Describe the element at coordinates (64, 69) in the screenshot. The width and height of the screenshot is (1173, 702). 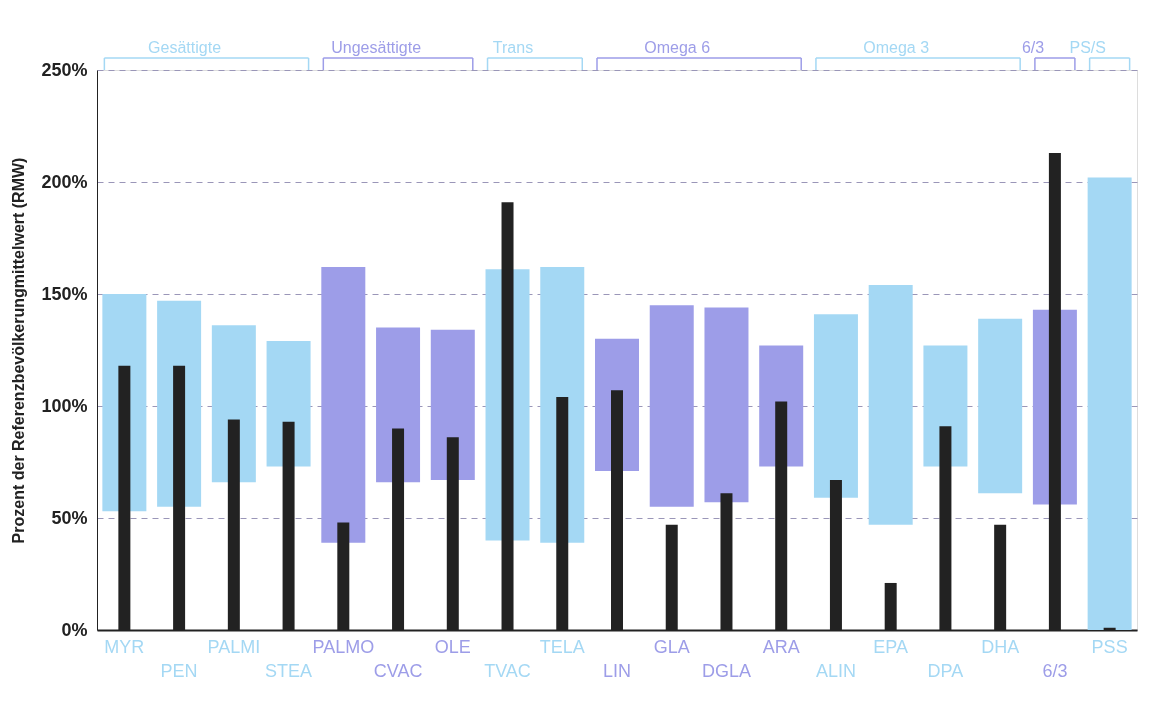
I see `y-tick-label: 250%` at that location.